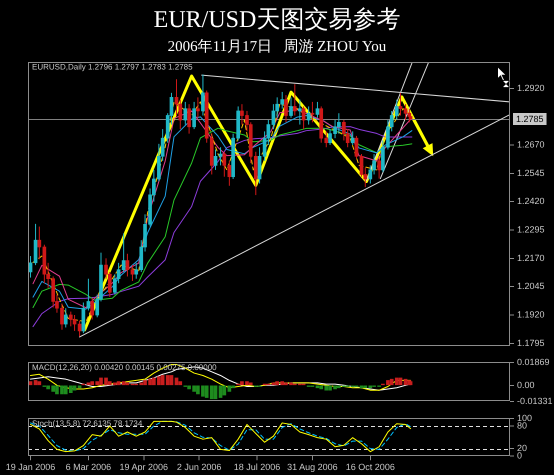 The image size is (554, 475). Describe the element at coordinates (531, 343) in the screenshot. I see `y-tick-label: 1.1795` at that location.